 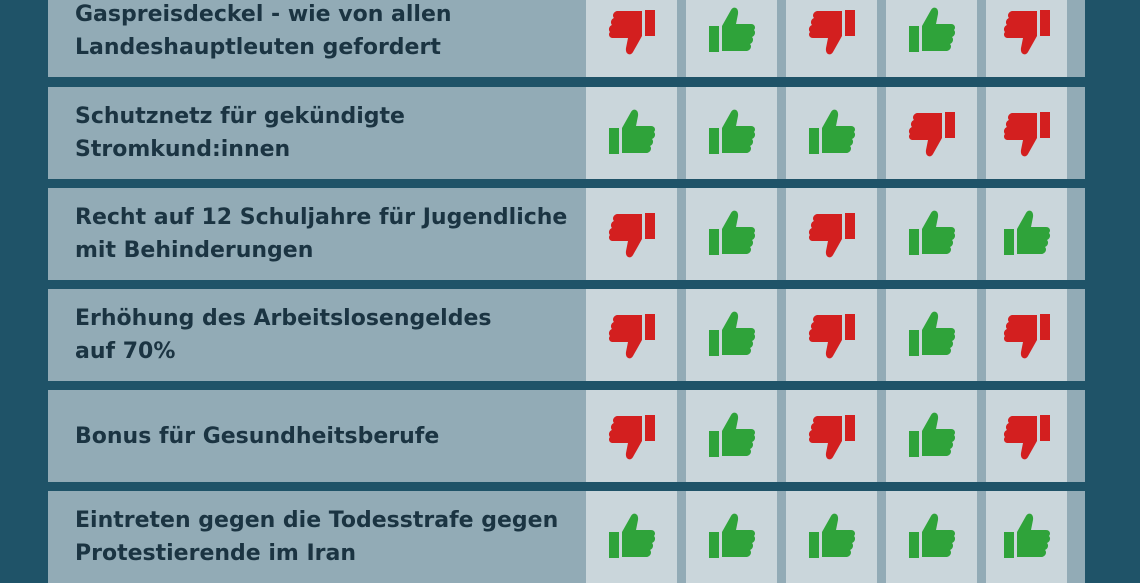 I want to click on row-label: Erhöhung des Arbeitslosengeldes auf 70%, so click(x=283, y=335).